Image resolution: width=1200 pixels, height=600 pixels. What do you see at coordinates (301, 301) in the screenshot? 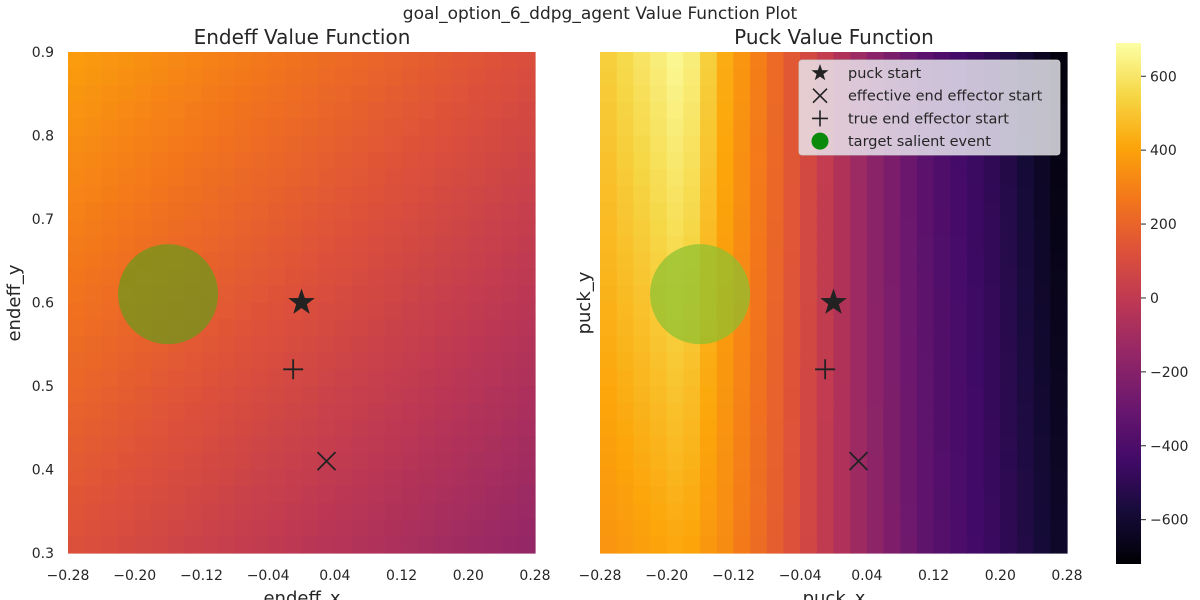
I see `puck-start-marker` at bounding box center [301, 301].